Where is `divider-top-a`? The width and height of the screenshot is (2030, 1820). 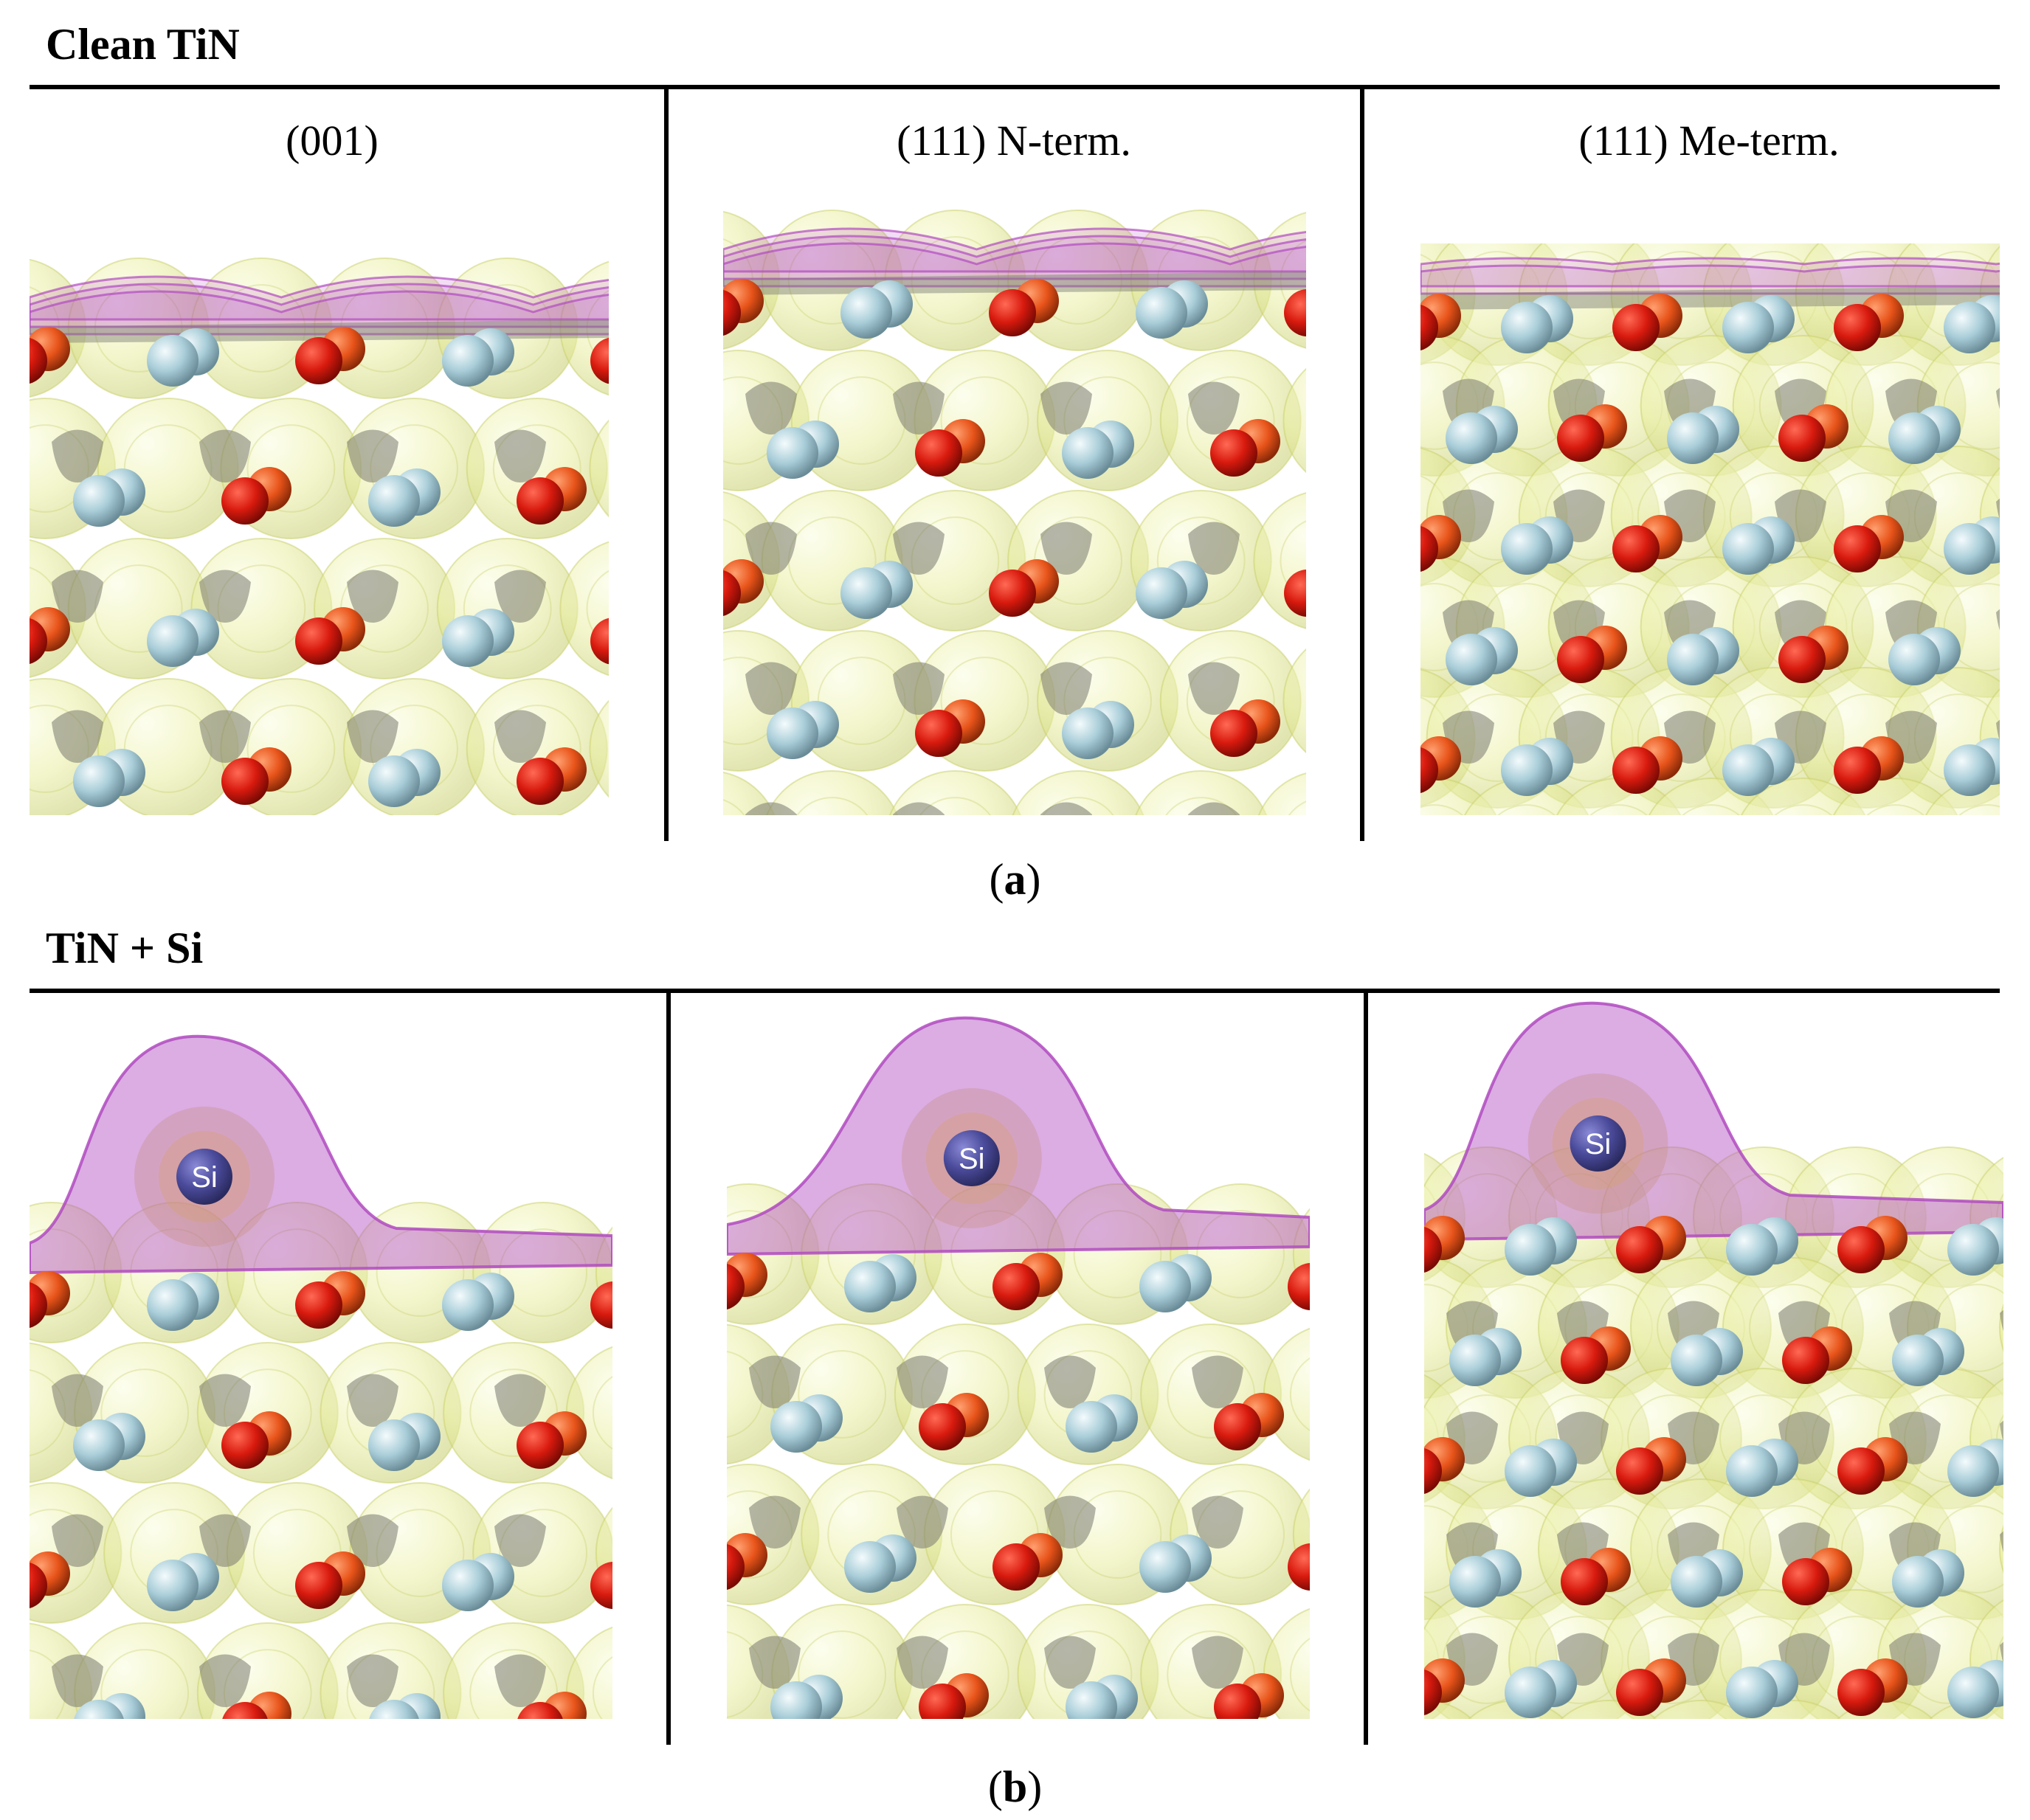
divider-top-a is located at coordinates (1015, 87).